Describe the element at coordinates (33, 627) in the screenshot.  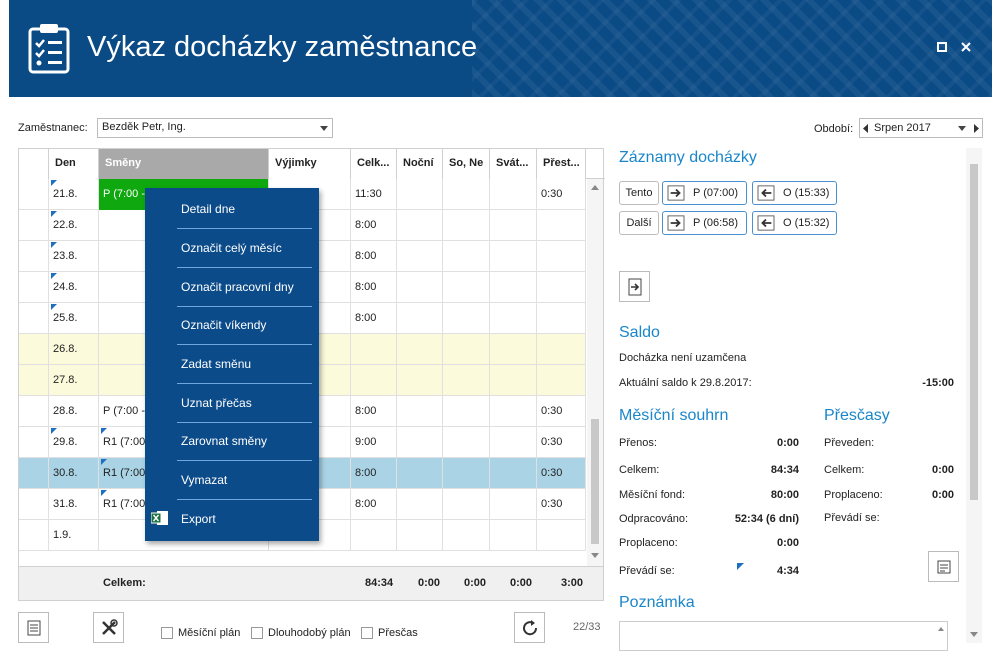
I see `report-button` at that location.